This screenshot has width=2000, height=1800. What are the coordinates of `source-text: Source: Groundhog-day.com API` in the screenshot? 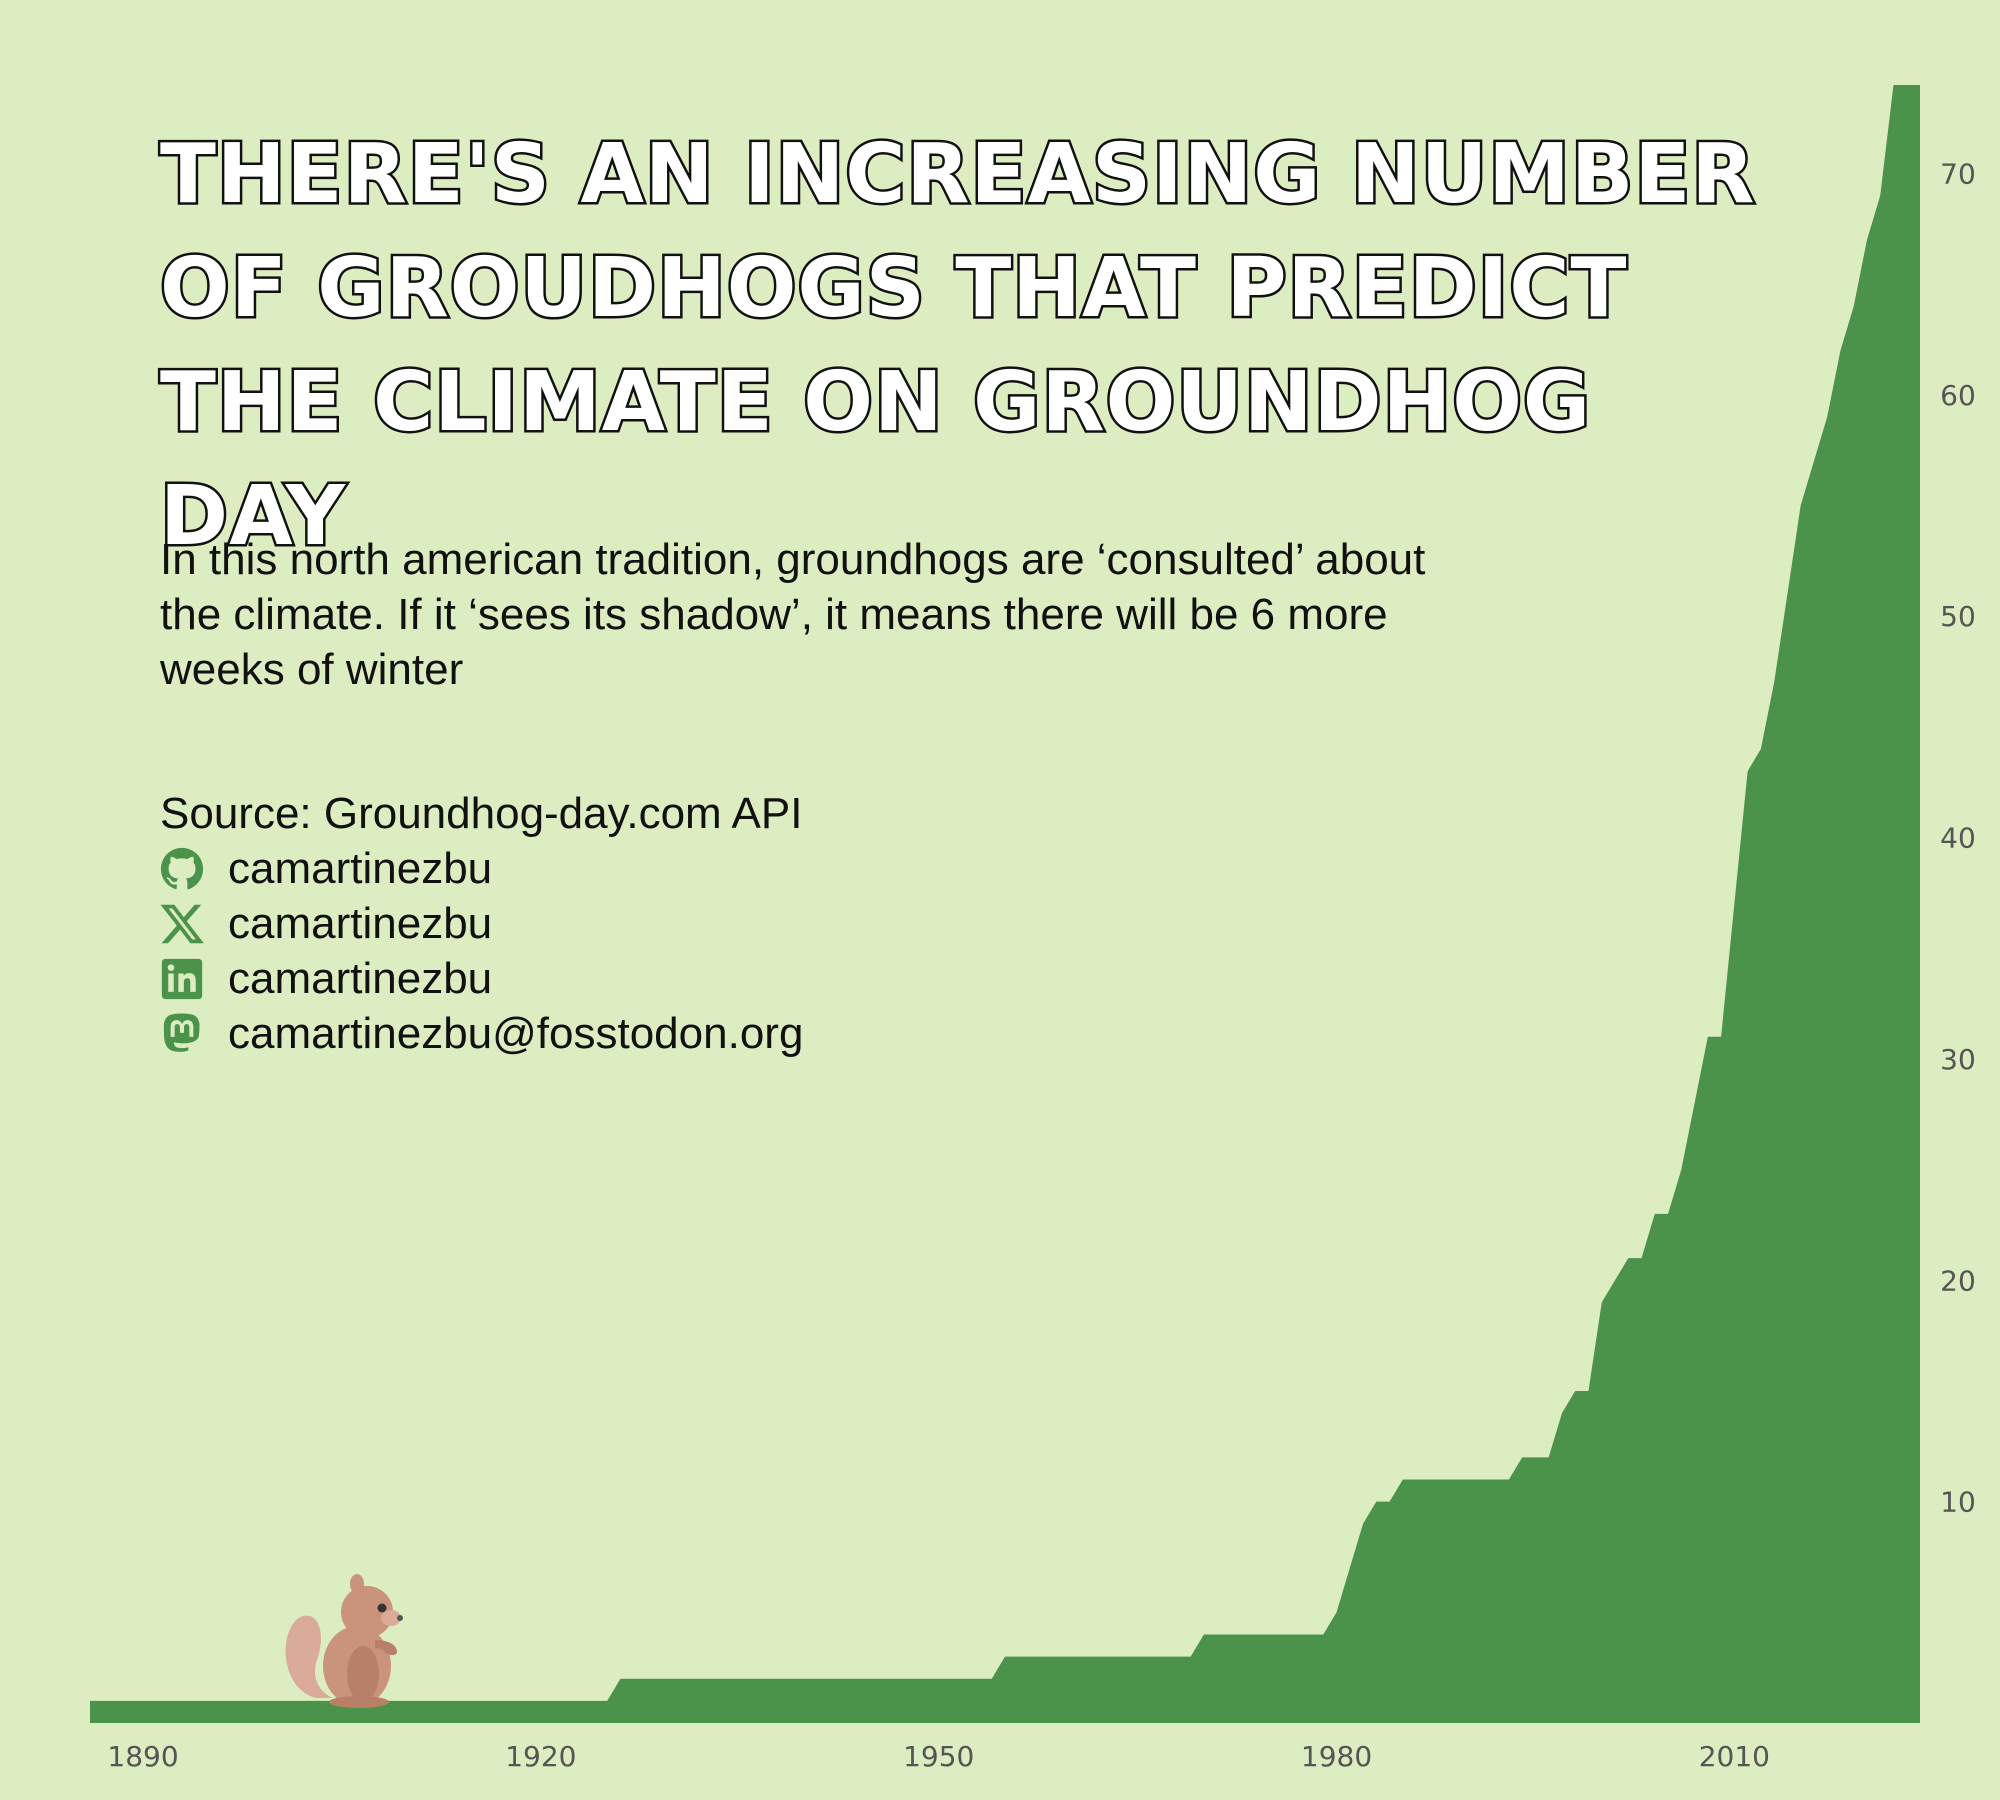 It's located at (481, 813).